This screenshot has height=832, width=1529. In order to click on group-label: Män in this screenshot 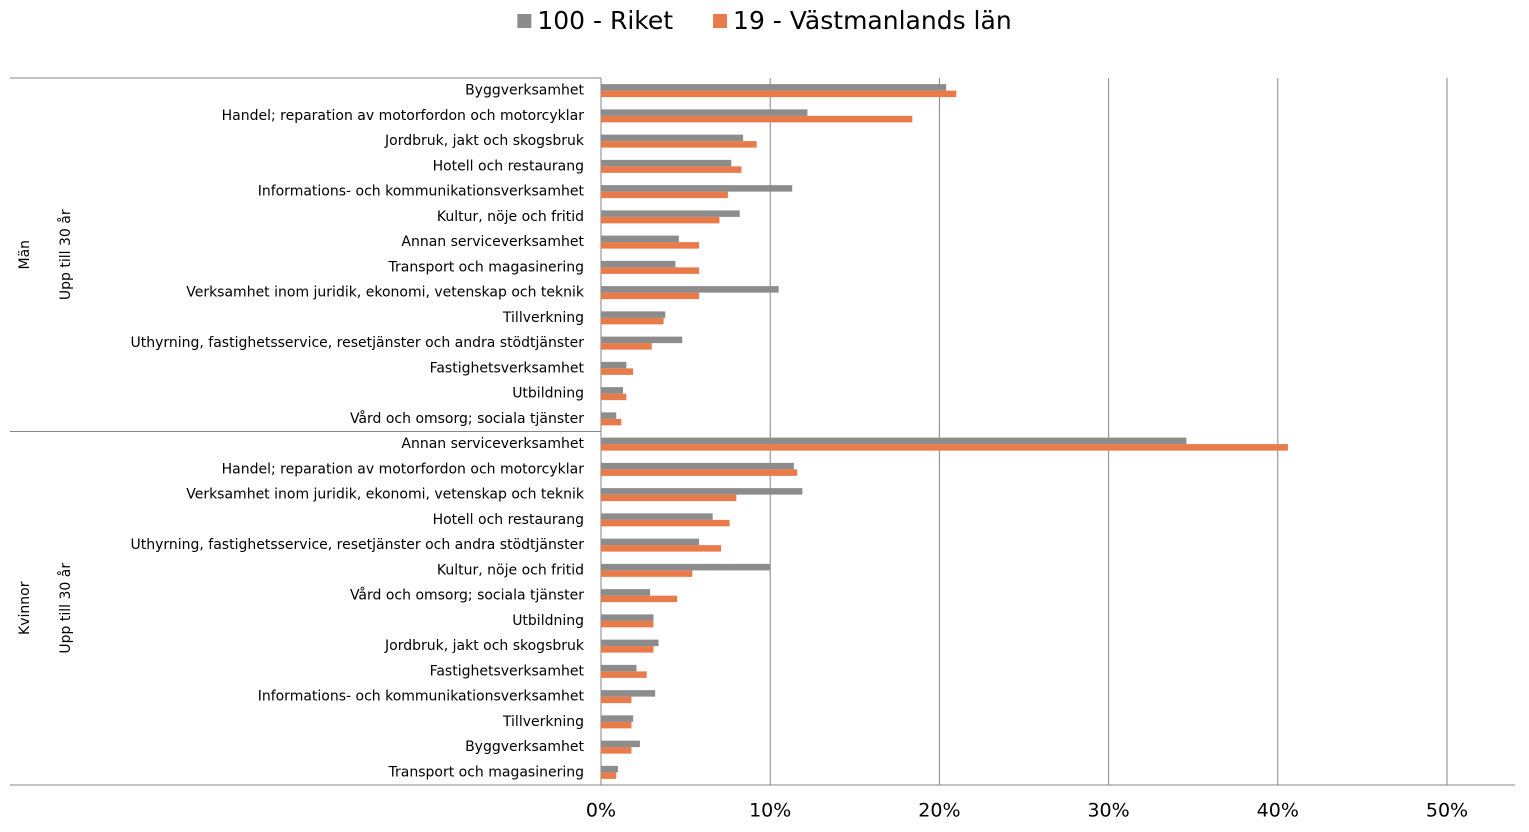, I will do `click(25, 255)`.